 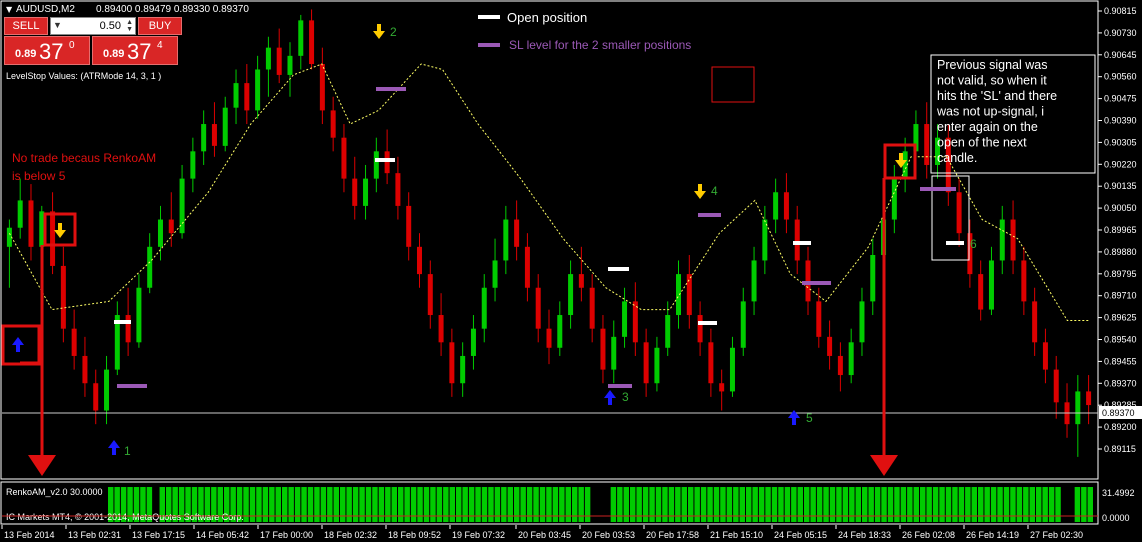 I want to click on price-tick-label: 0.89965, so click(x=1120, y=230).